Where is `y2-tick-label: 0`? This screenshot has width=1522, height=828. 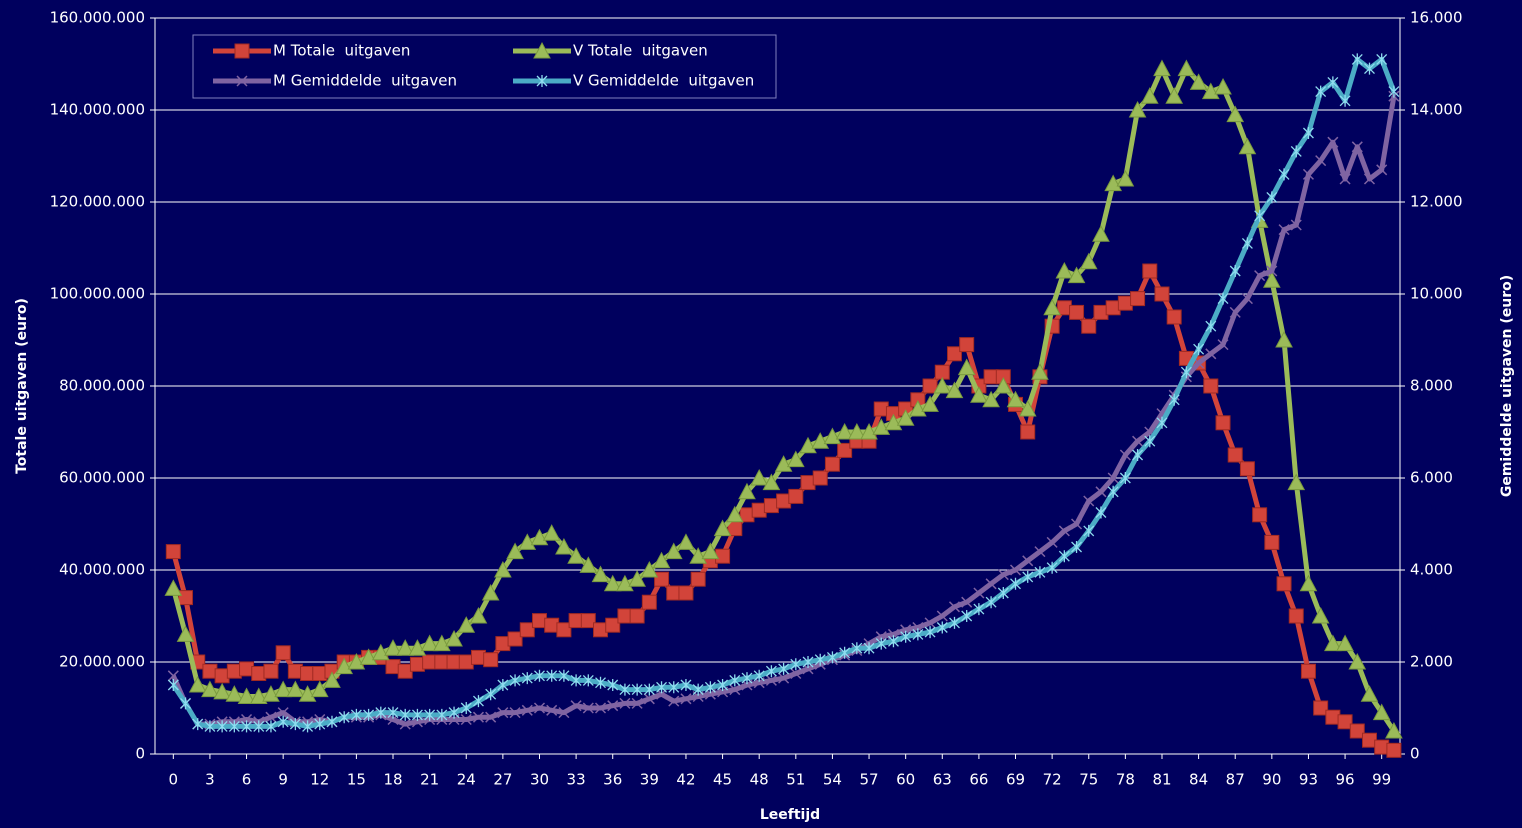
y2-tick-label: 0 is located at coordinates (1415, 754).